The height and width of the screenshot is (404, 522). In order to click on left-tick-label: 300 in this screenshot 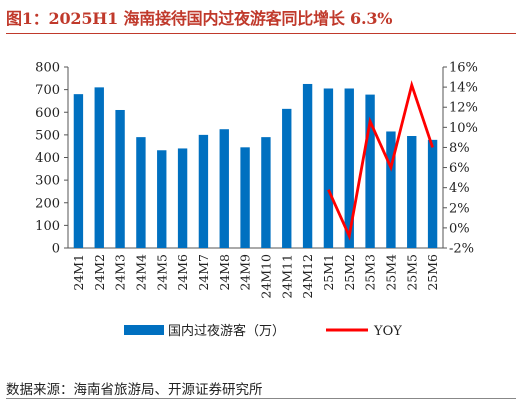, I will do `click(47, 181)`.